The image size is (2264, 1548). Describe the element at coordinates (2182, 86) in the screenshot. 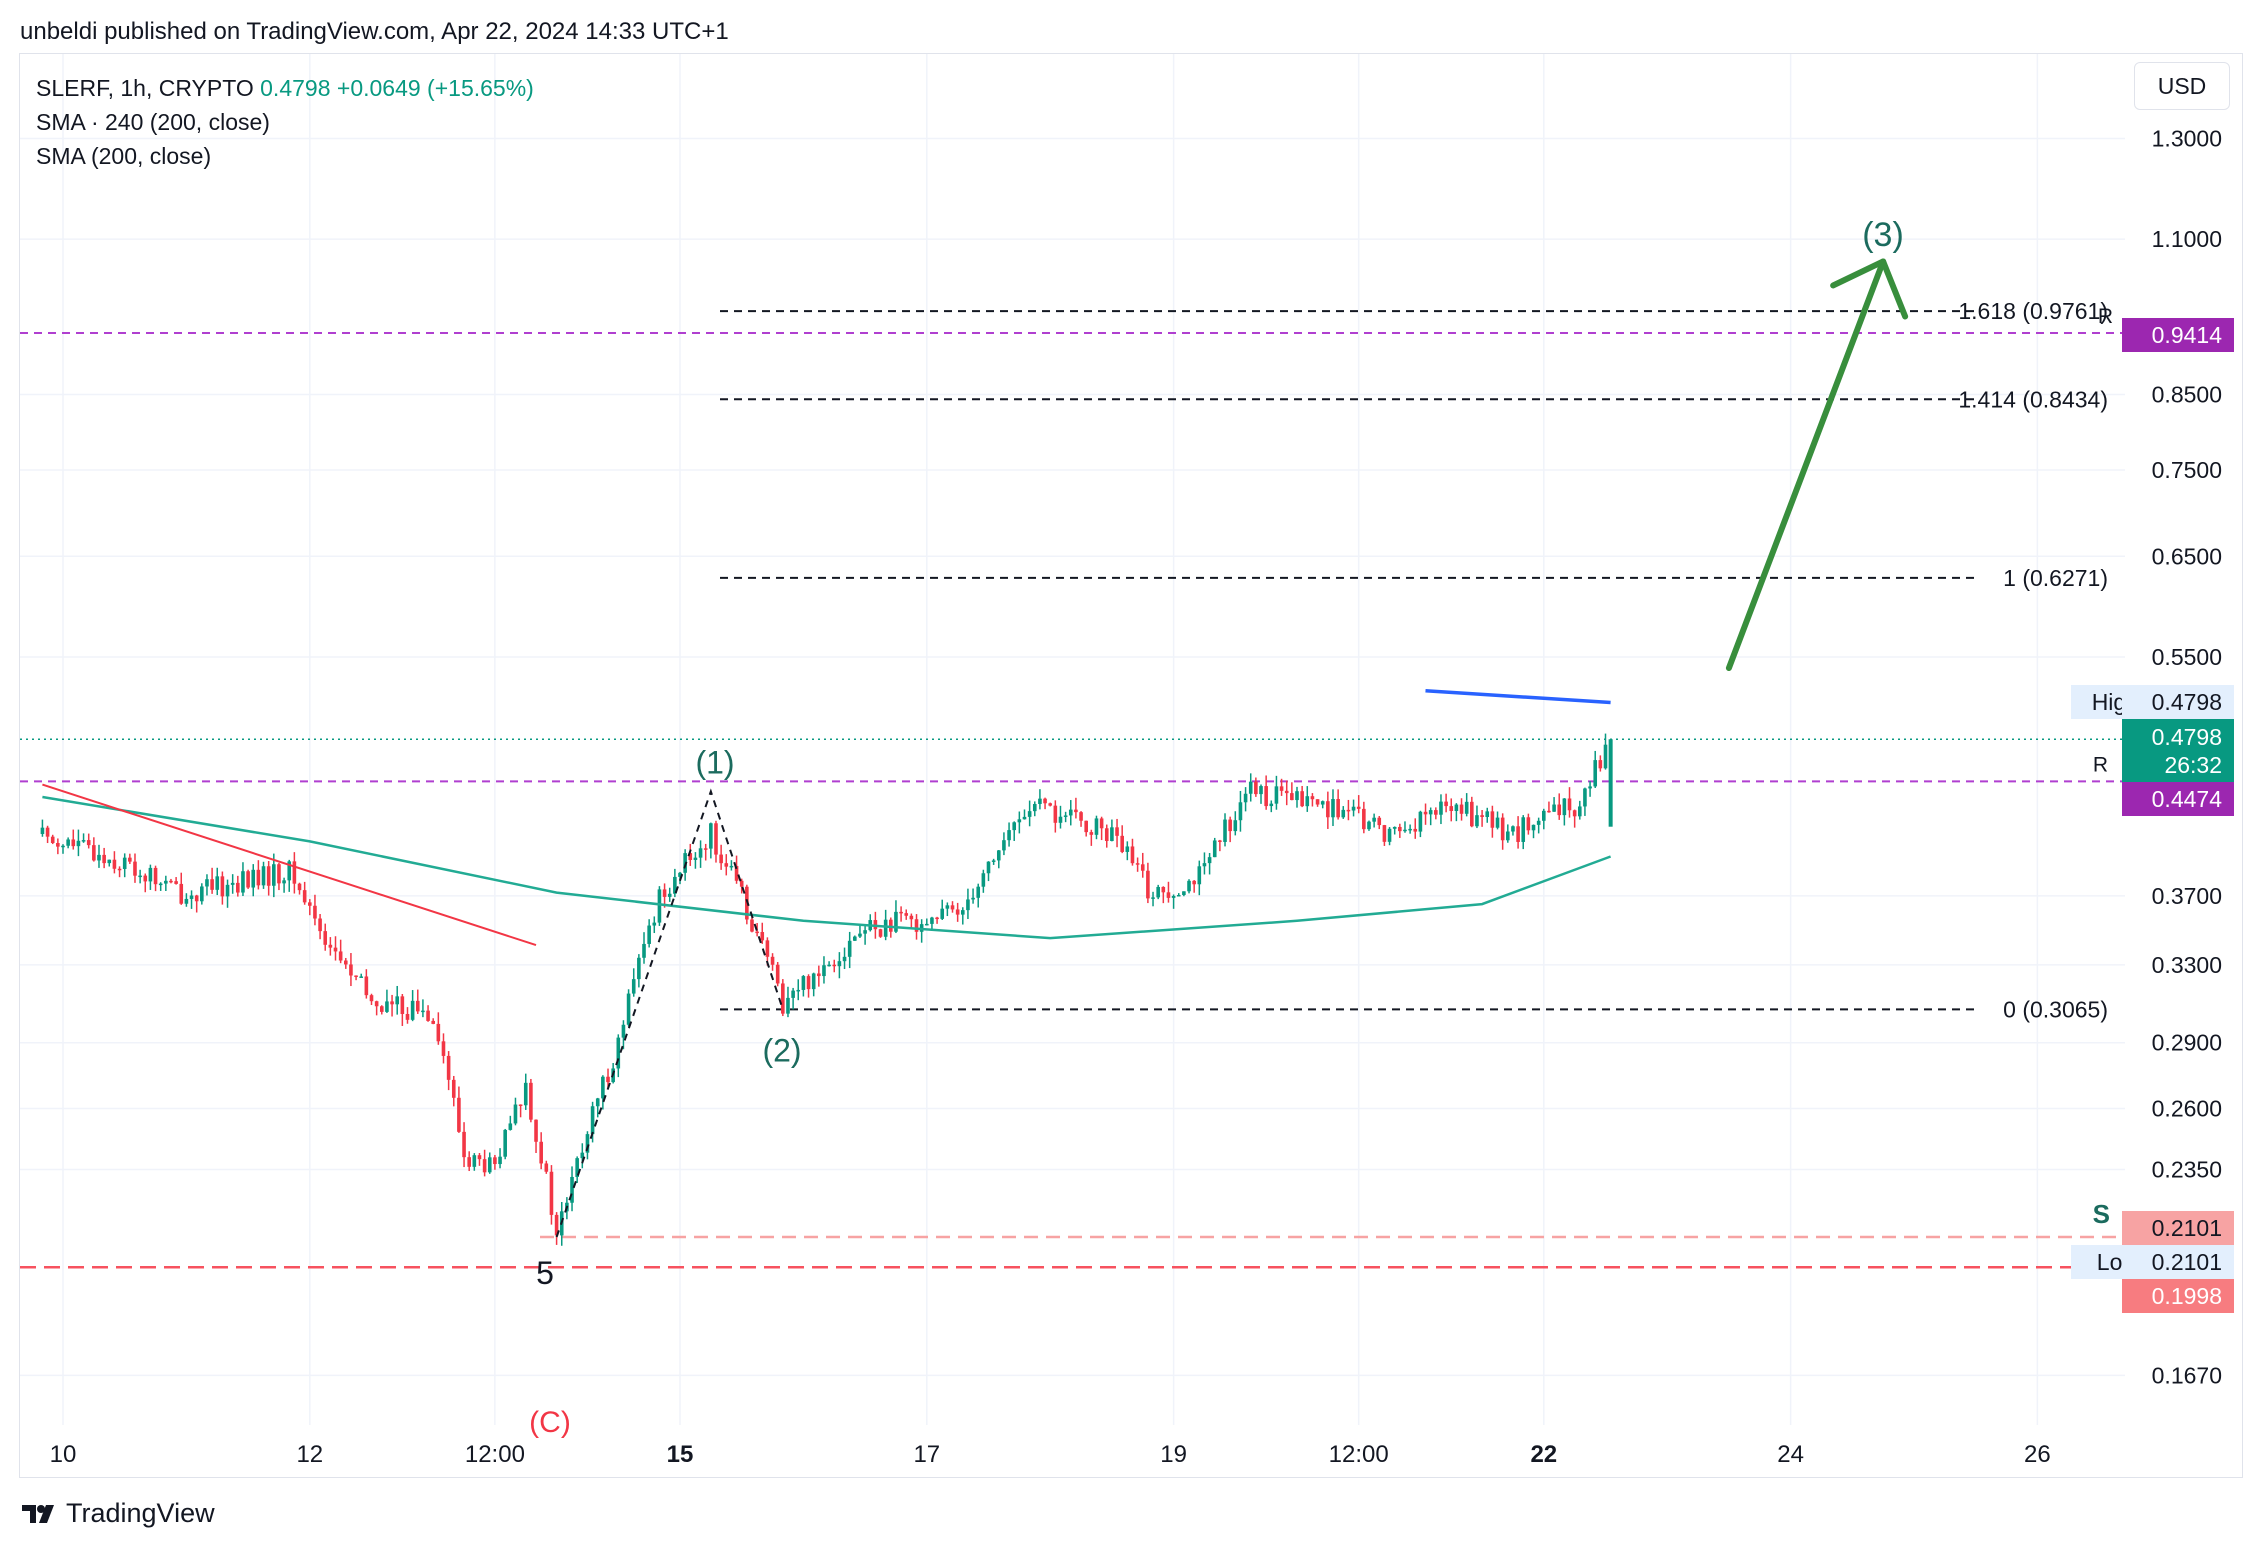

I see `currency-button: USD` at that location.